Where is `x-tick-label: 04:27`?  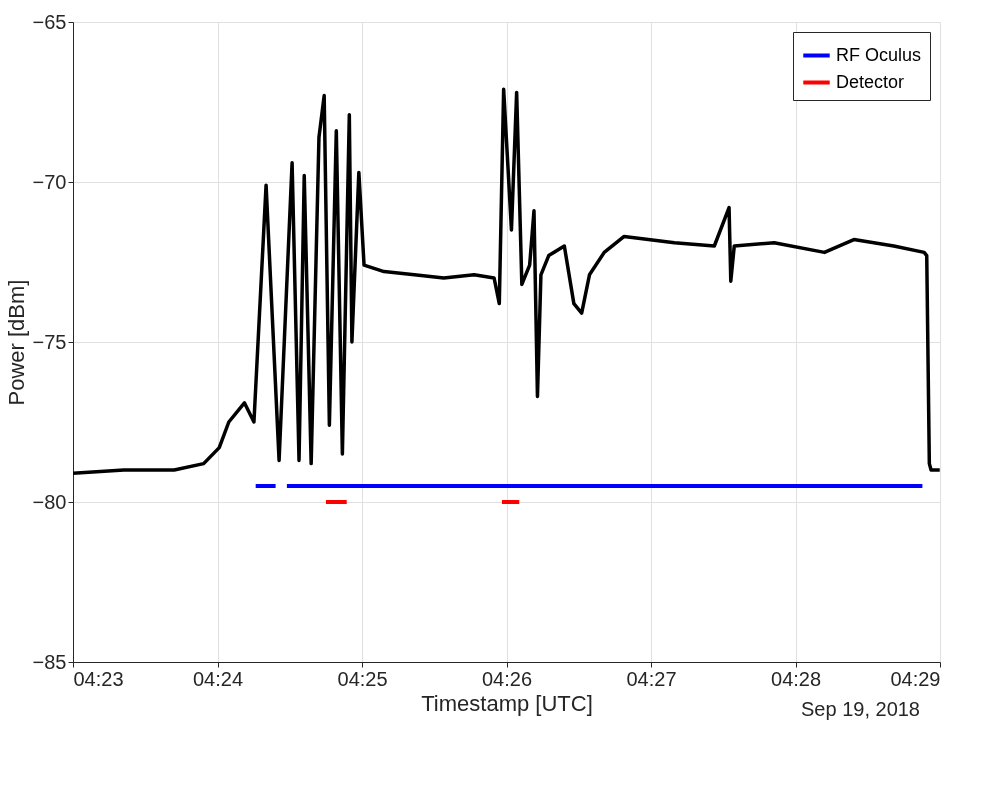 x-tick-label: 04:27 is located at coordinates (651, 678).